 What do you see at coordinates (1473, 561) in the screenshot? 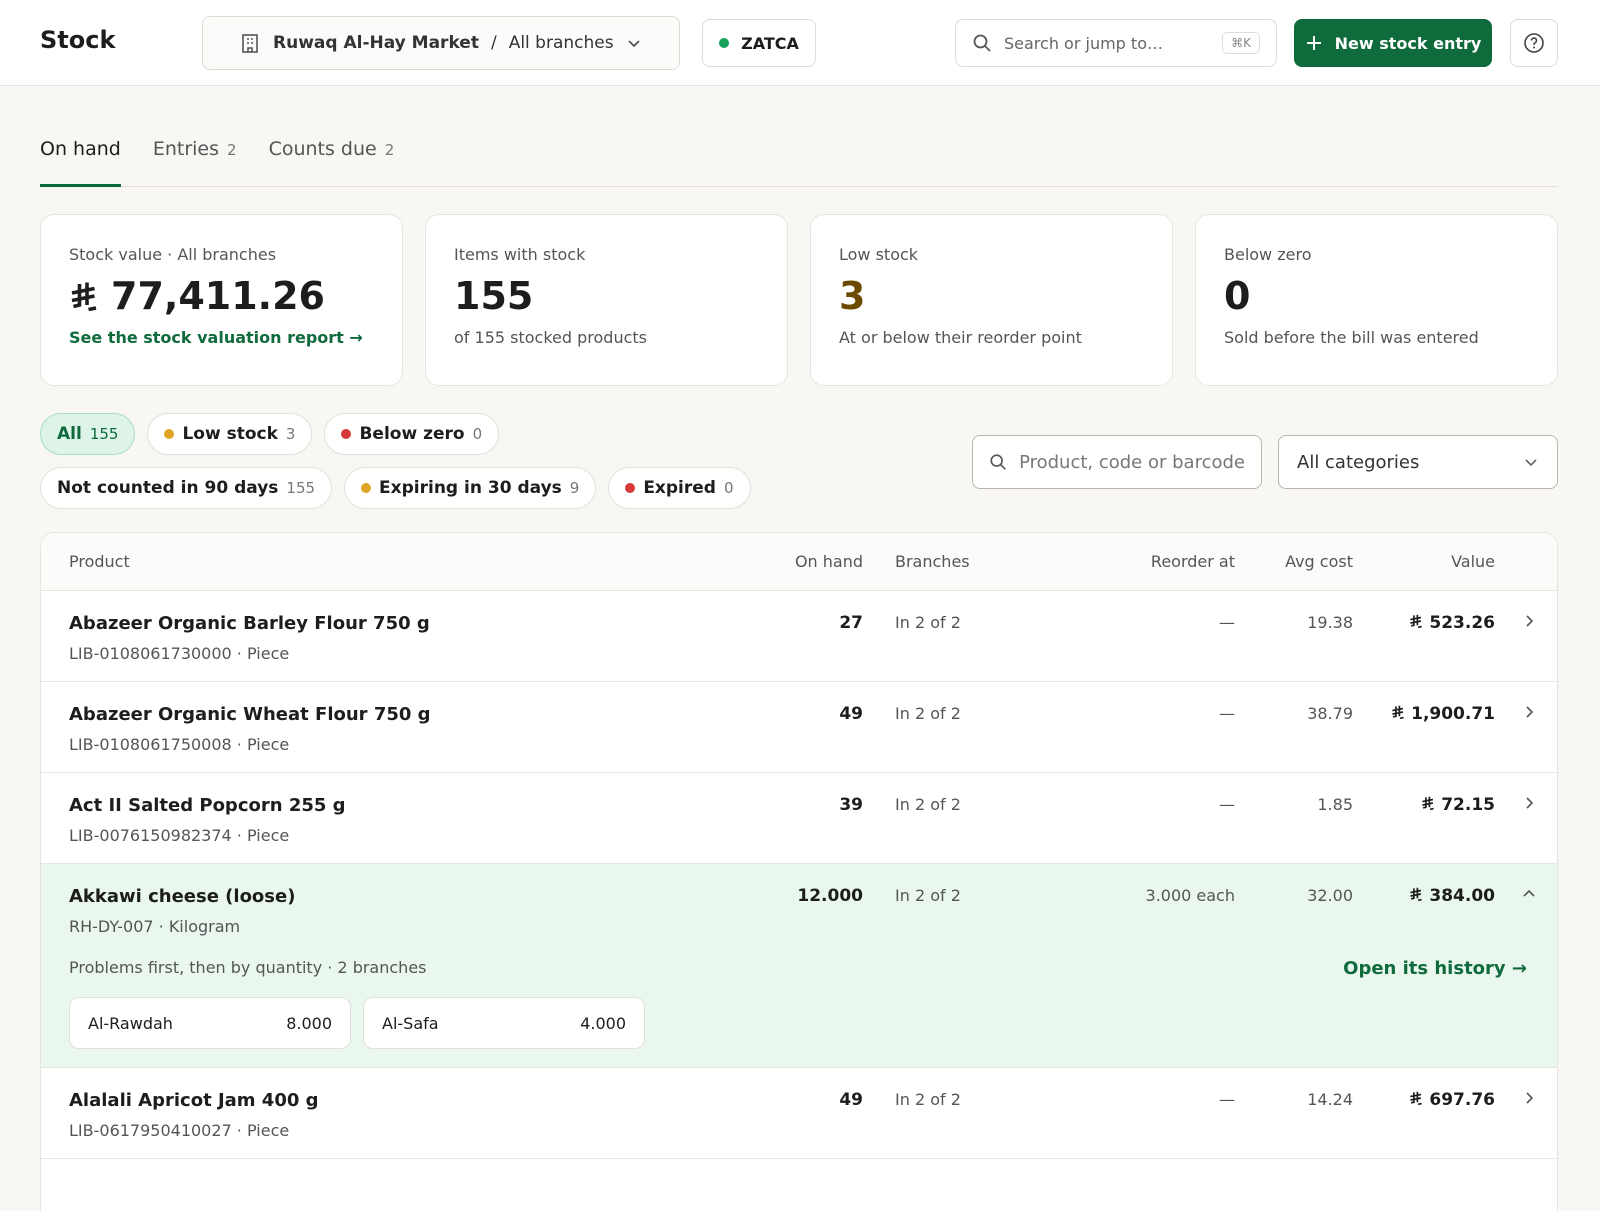
I see `column-header: Value` at bounding box center [1473, 561].